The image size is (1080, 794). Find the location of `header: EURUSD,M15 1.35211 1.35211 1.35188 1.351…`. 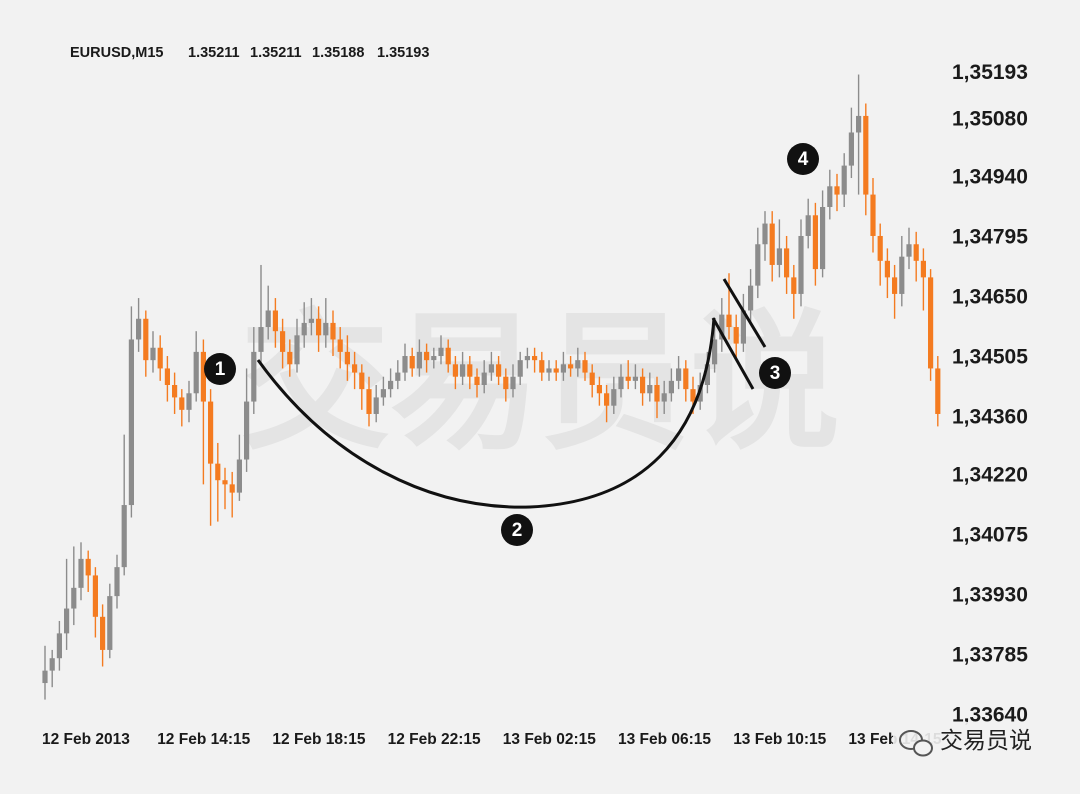

header: EURUSD,M15 1.35211 1.35211 1.35188 1.351… is located at coordinates (249, 53).